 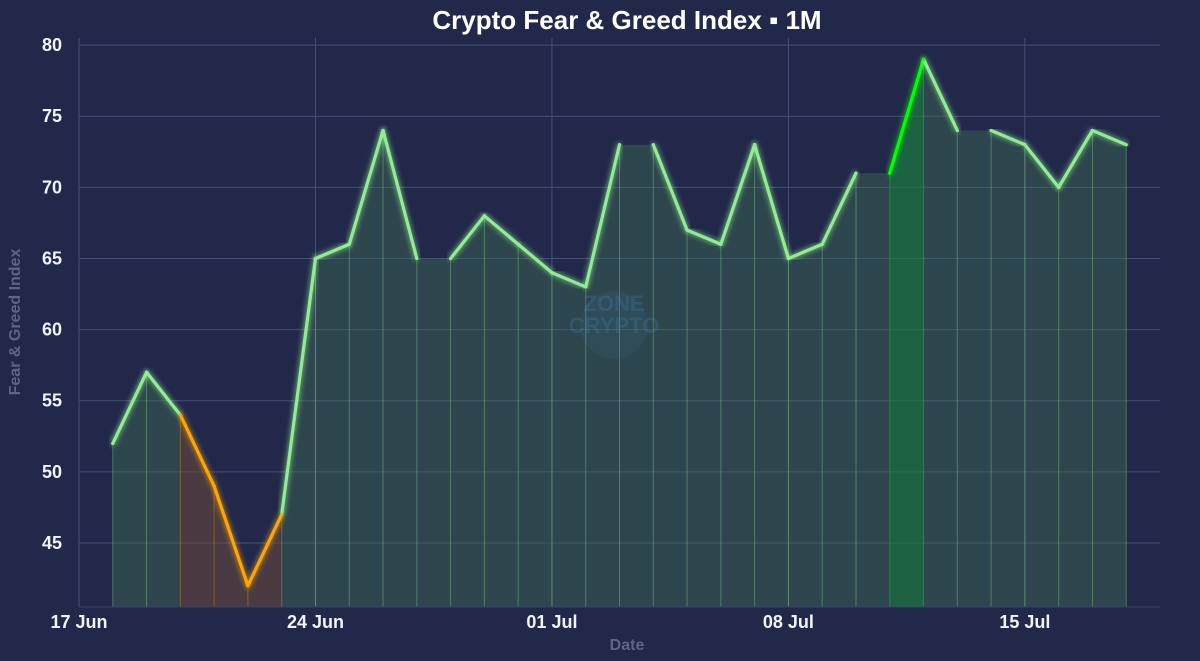 What do you see at coordinates (788, 622) in the screenshot?
I see `x-tick-label: 08 Jul` at bounding box center [788, 622].